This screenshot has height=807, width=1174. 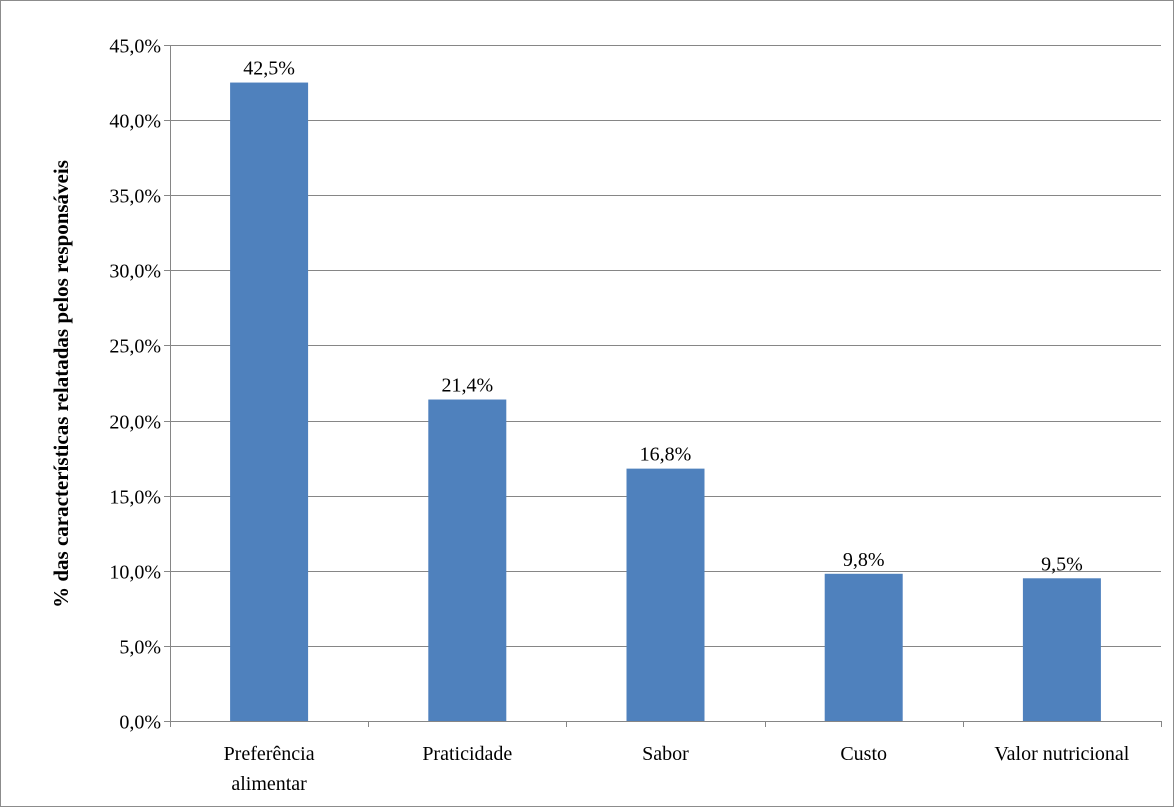 What do you see at coordinates (135, 347) in the screenshot?
I see `y-tick-label: 25,0%` at bounding box center [135, 347].